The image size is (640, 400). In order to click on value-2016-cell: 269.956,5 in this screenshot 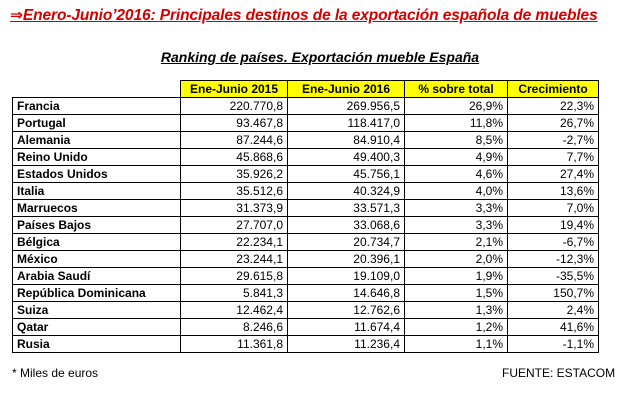, I will do `click(346, 106)`.